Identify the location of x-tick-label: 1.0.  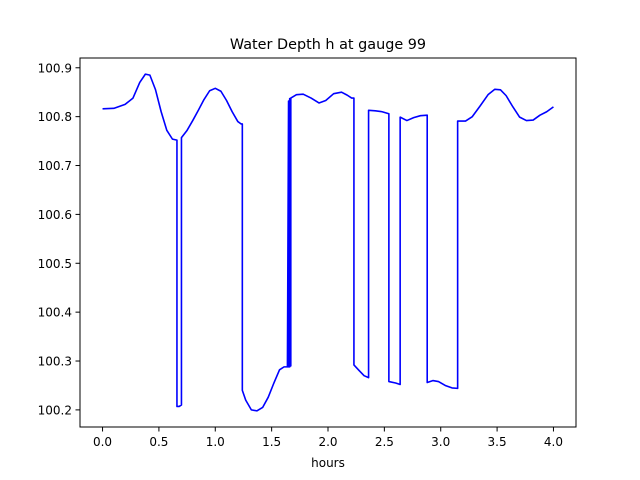
(215, 442).